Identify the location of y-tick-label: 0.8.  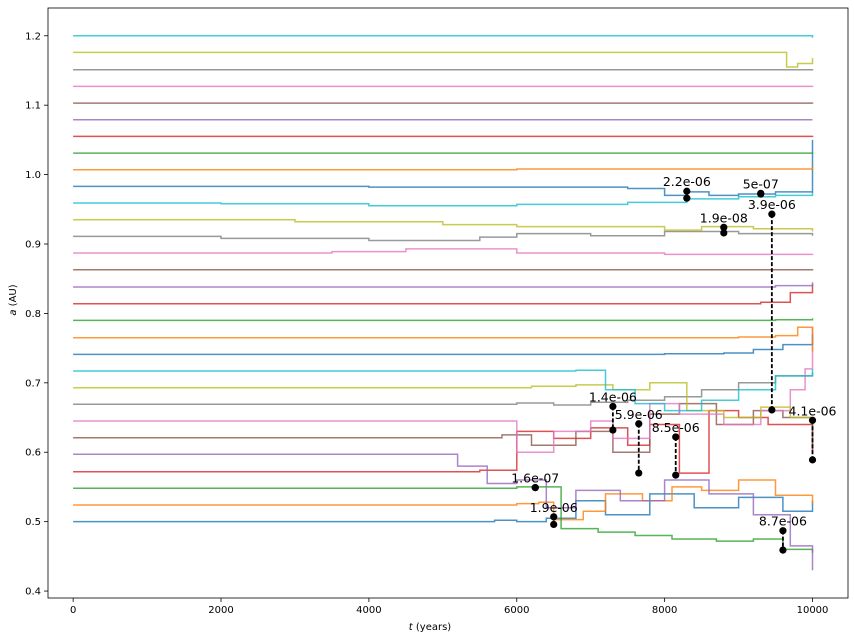
(33, 314).